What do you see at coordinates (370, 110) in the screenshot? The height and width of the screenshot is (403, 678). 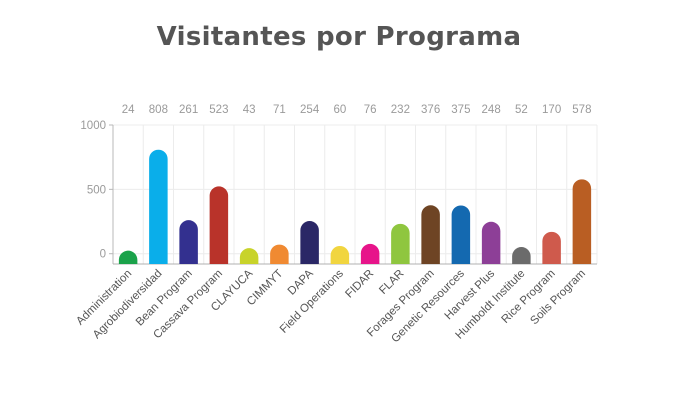 I see `data-label: 76` at bounding box center [370, 110].